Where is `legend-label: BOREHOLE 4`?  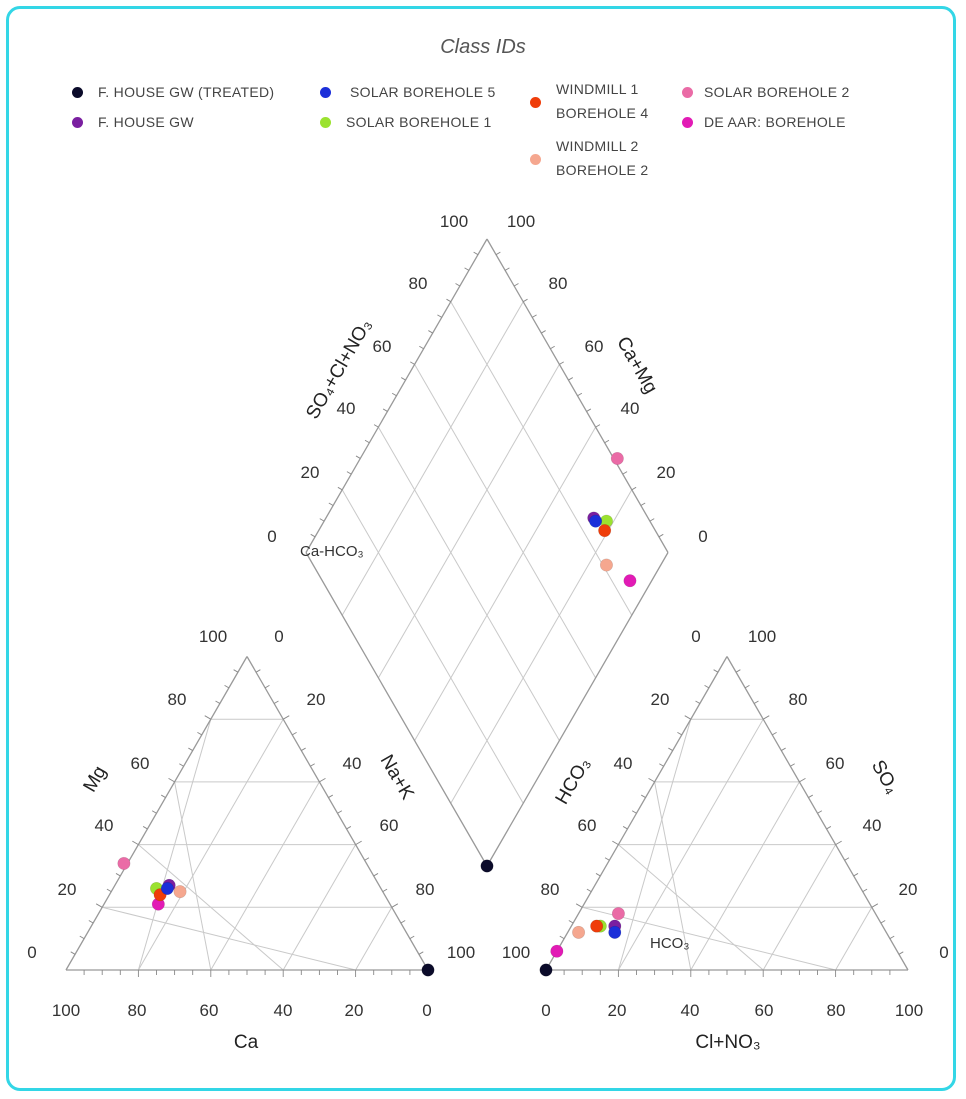
legend-label: BOREHOLE 4 is located at coordinates (602, 113).